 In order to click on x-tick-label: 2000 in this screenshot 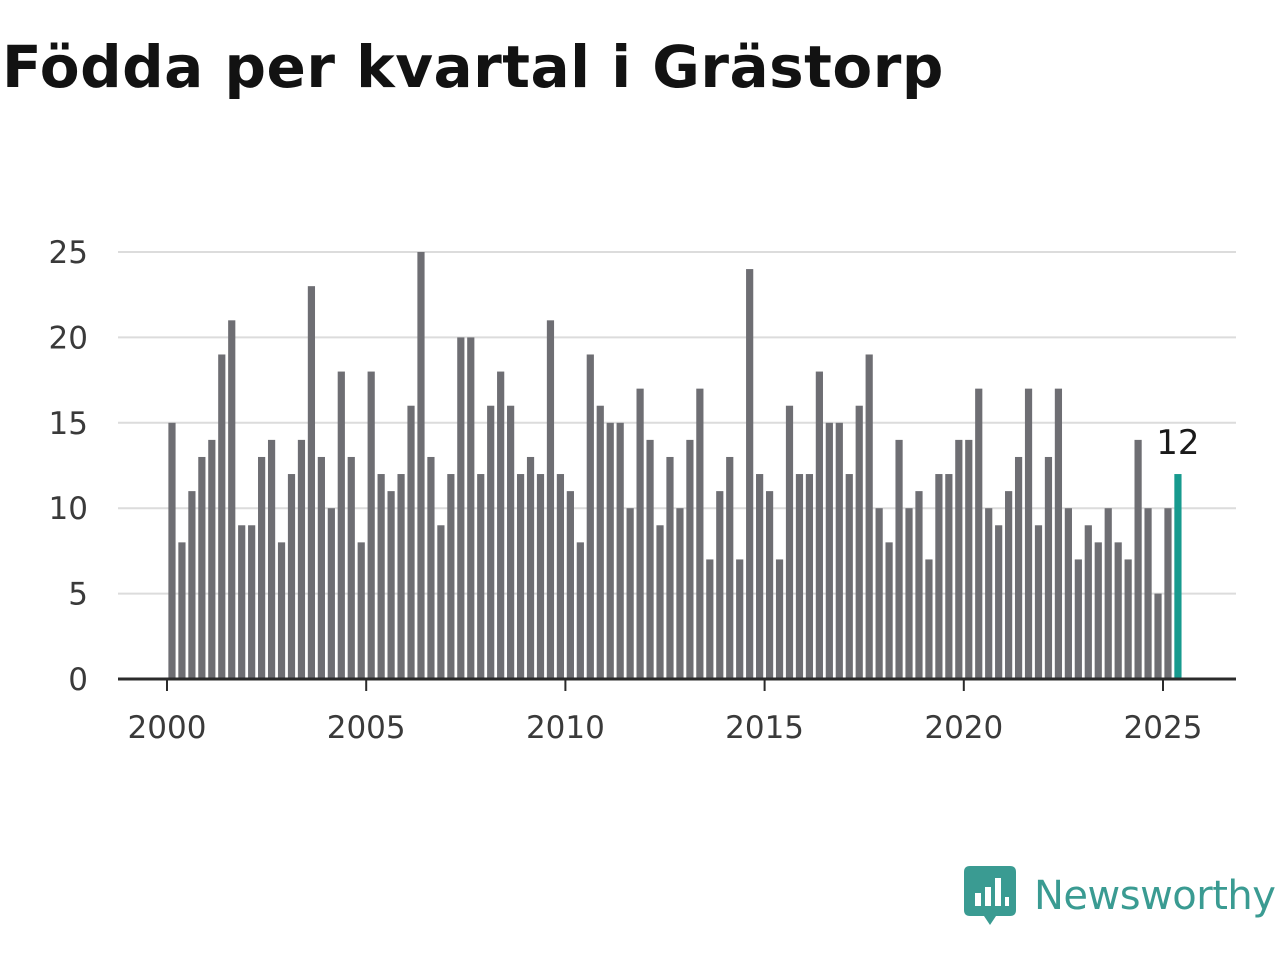, I will do `click(167, 728)`.